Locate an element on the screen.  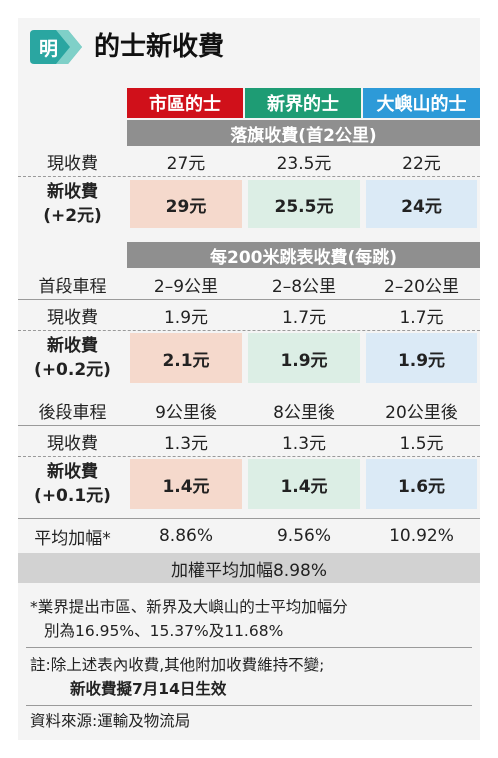
remark-line-1: 註:除上述表內收費,其他附加收費維持不變; is located at coordinates (177, 665).